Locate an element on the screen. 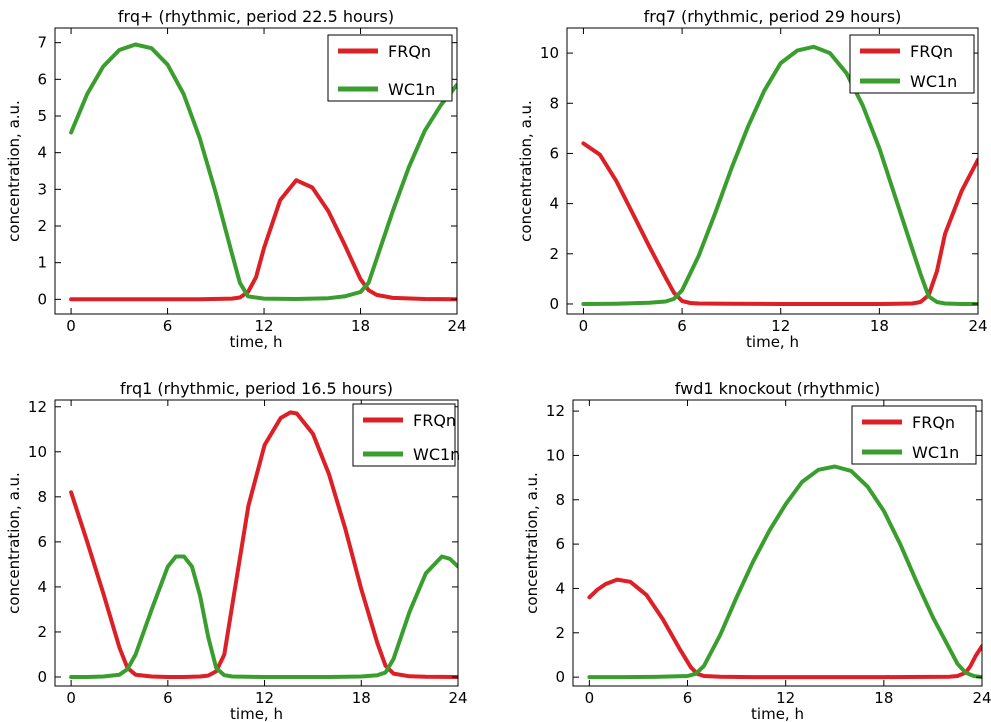 The image size is (991, 722). y-tick-label: 7 is located at coordinates (42, 43).